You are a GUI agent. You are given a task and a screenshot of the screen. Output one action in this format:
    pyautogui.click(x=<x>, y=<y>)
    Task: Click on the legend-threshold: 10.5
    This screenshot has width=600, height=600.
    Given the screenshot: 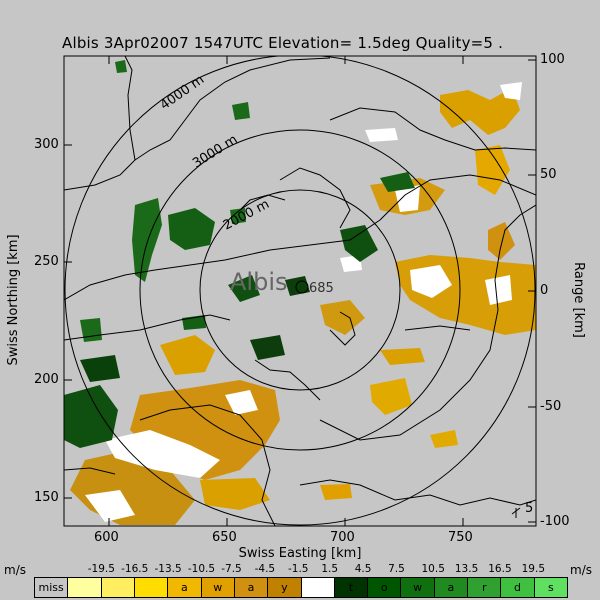 What is the action you would take?
    pyautogui.click(x=433, y=569)
    